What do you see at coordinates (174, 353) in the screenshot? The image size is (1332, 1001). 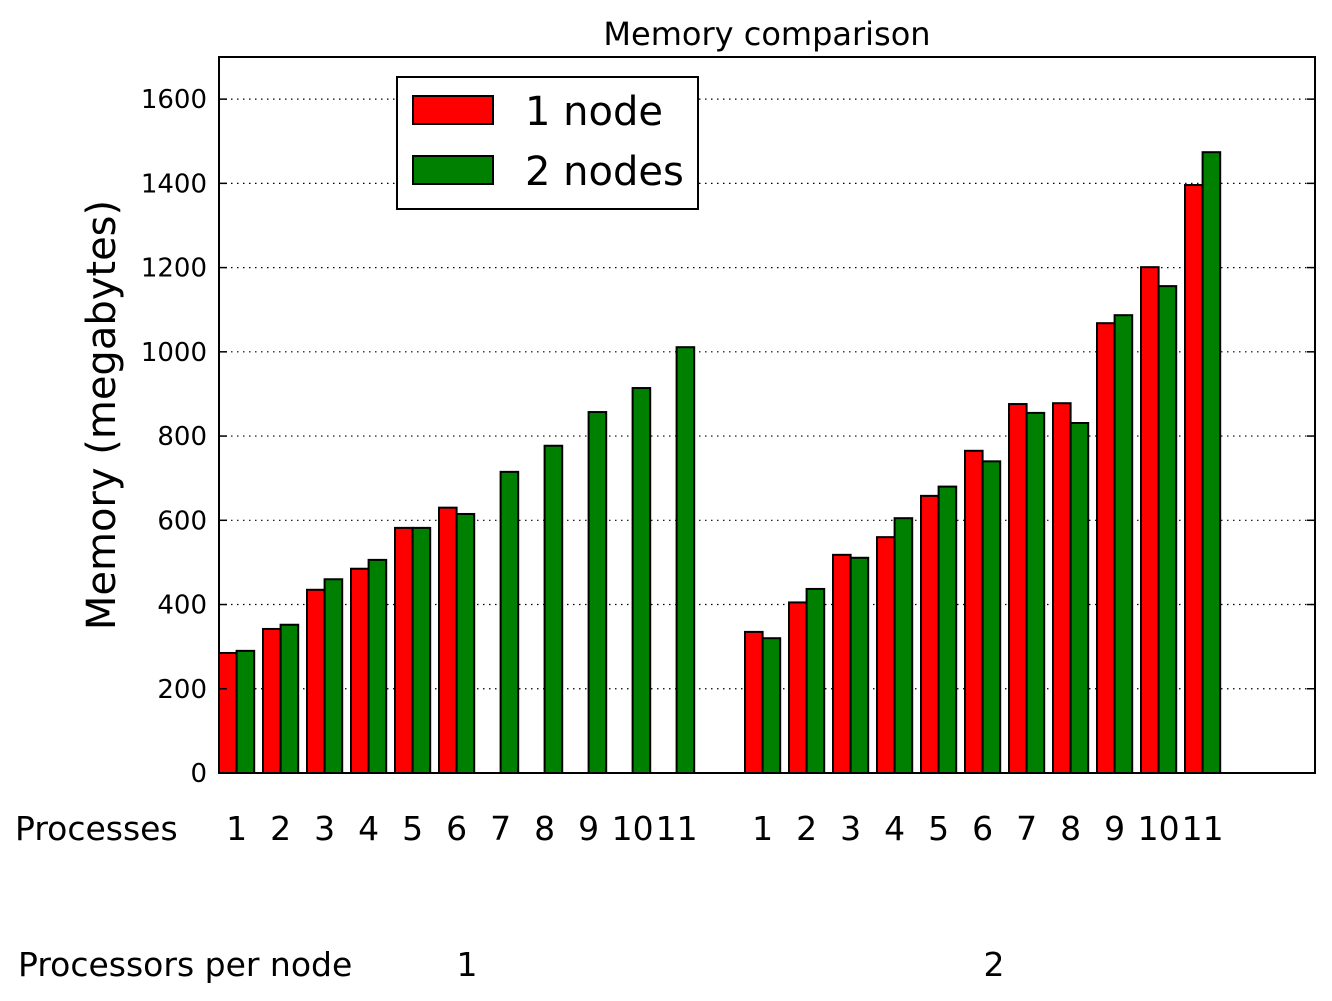 I see `y-tick-label: 1000` at bounding box center [174, 353].